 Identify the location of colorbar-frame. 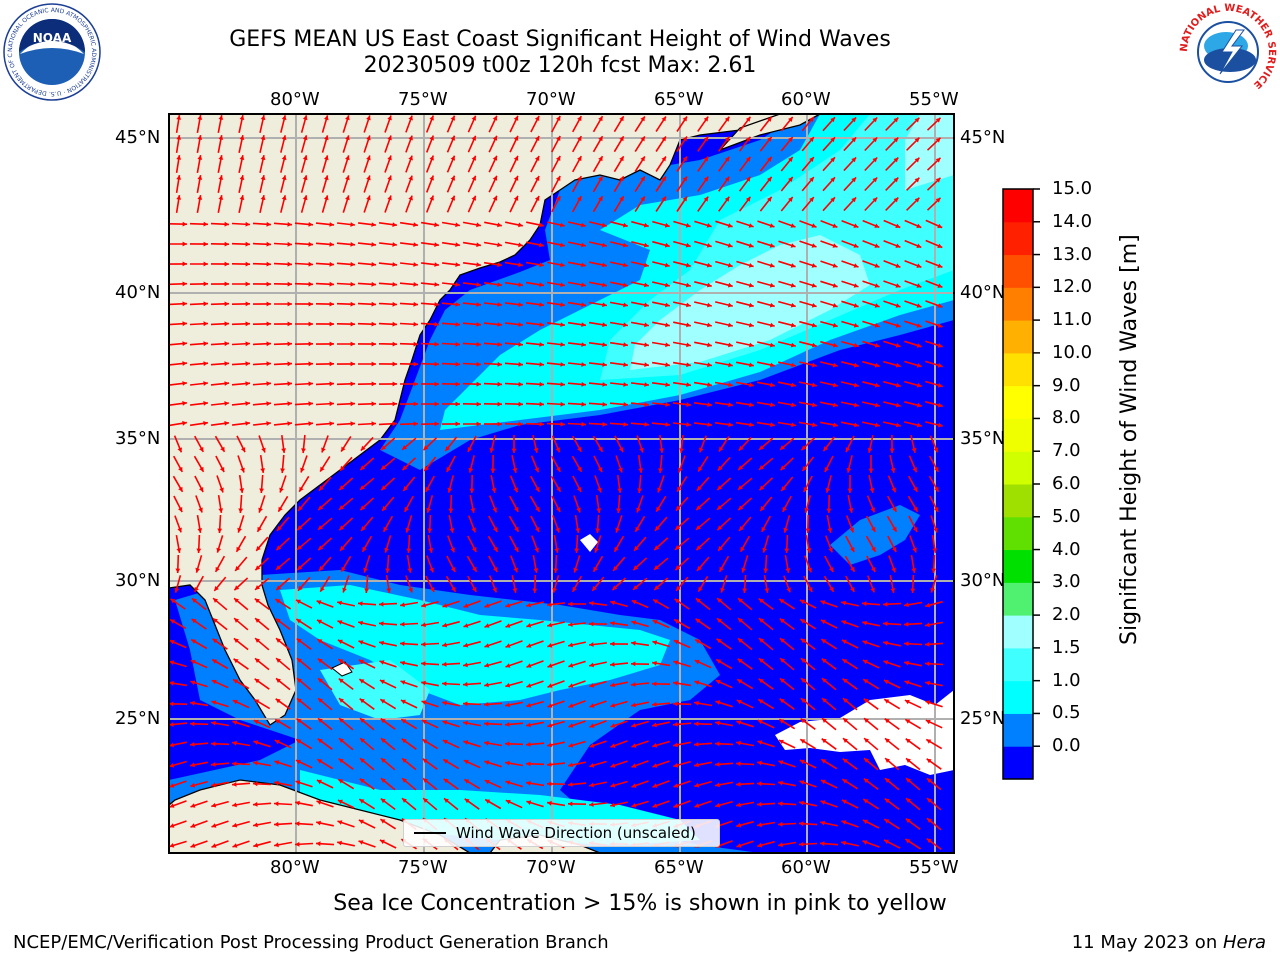
(1018, 484).